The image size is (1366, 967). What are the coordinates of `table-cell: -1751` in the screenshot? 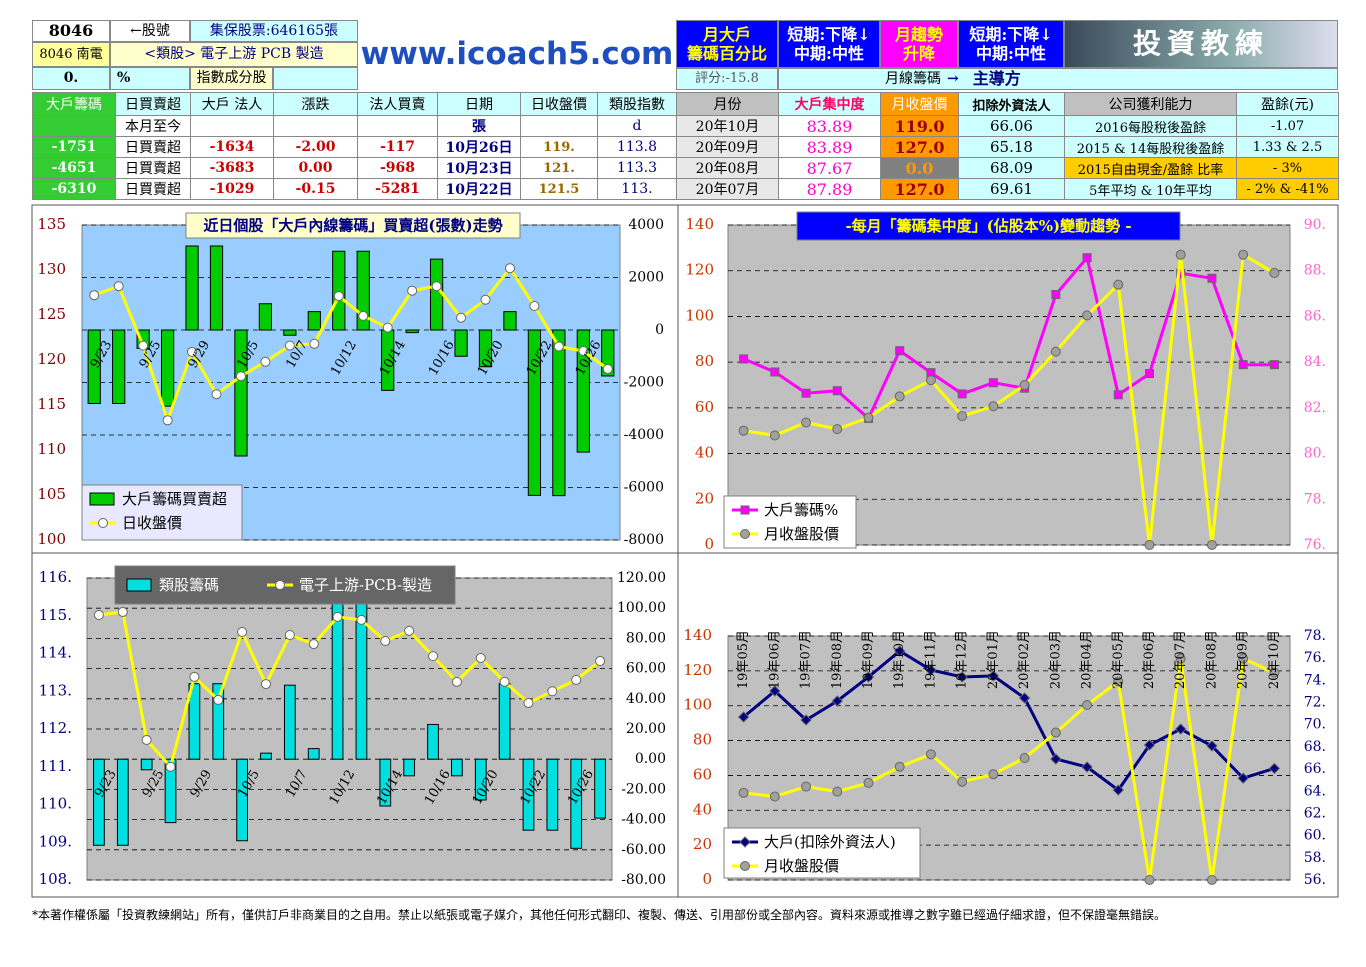 It's located at (74, 147).